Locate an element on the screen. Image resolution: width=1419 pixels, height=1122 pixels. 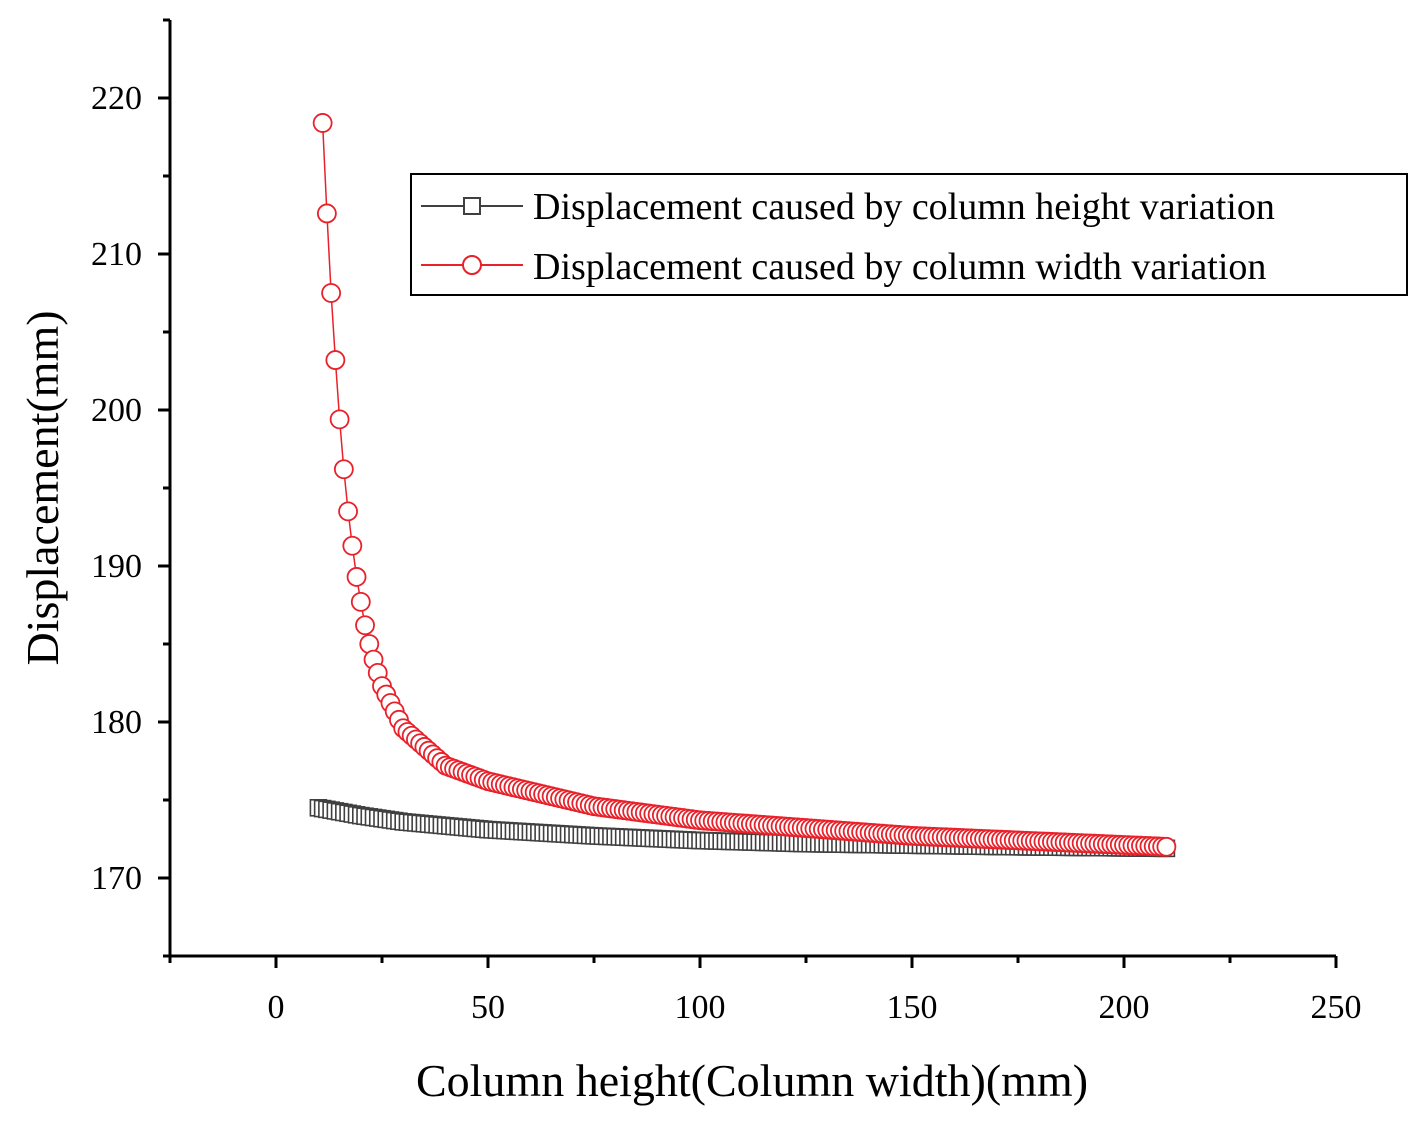
legend-marker-square is located at coordinates (472, 206).